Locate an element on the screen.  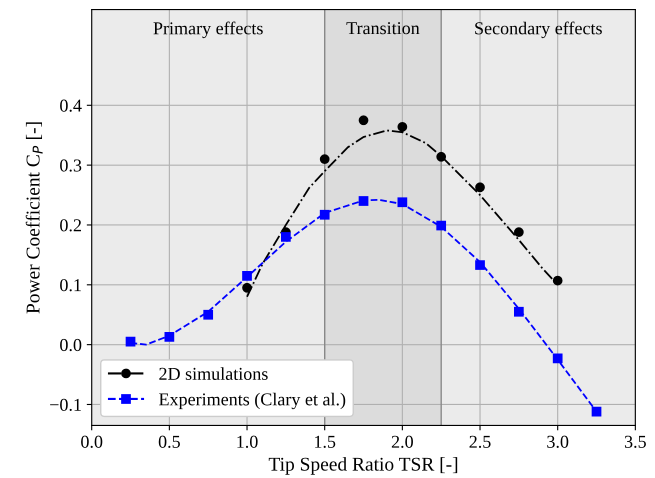
y-tick-label: 0.3 is located at coordinates (71, 165).